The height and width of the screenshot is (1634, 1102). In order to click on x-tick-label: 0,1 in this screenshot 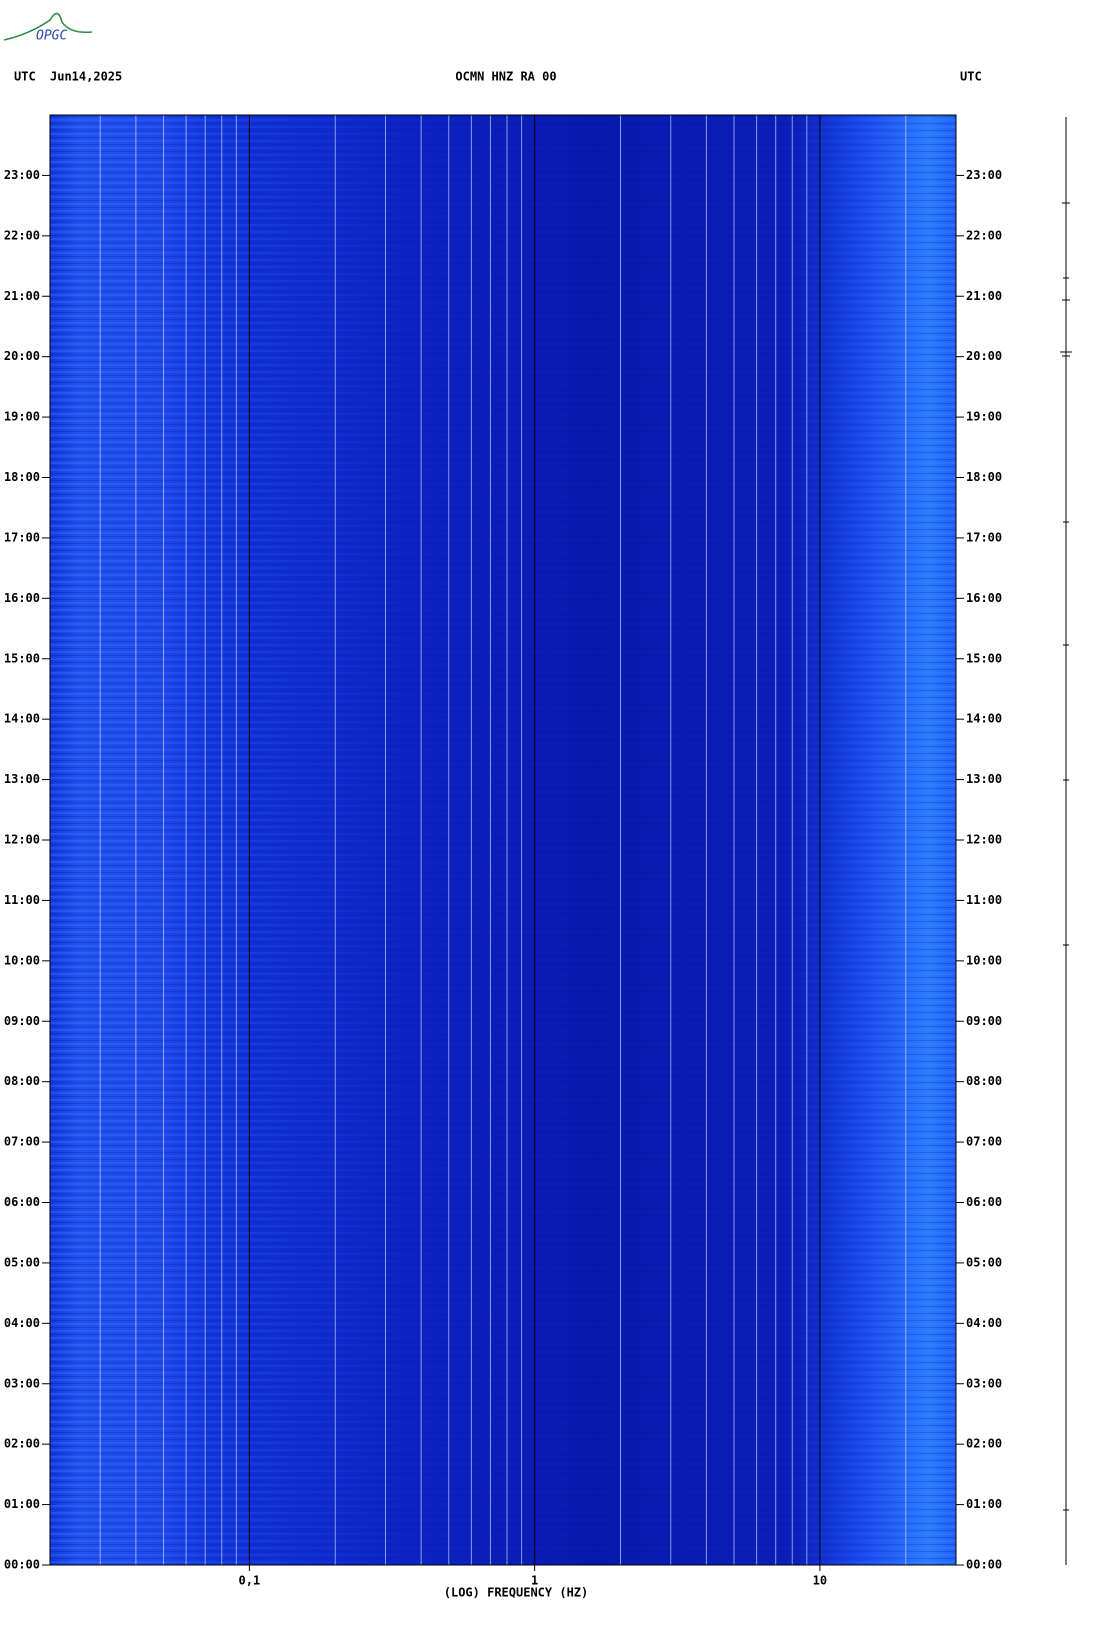, I will do `click(250, 1581)`.